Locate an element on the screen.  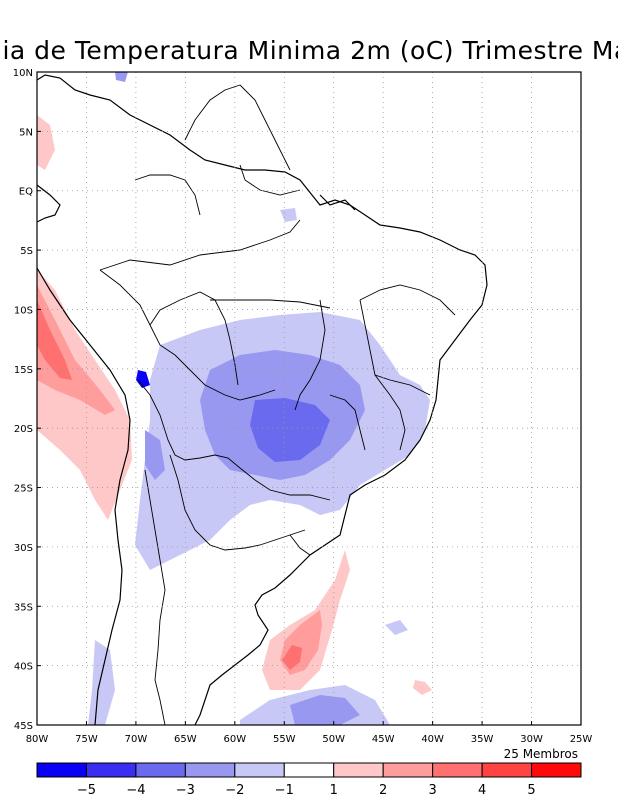
lon-tick-label: 35W is located at coordinates (482, 739).